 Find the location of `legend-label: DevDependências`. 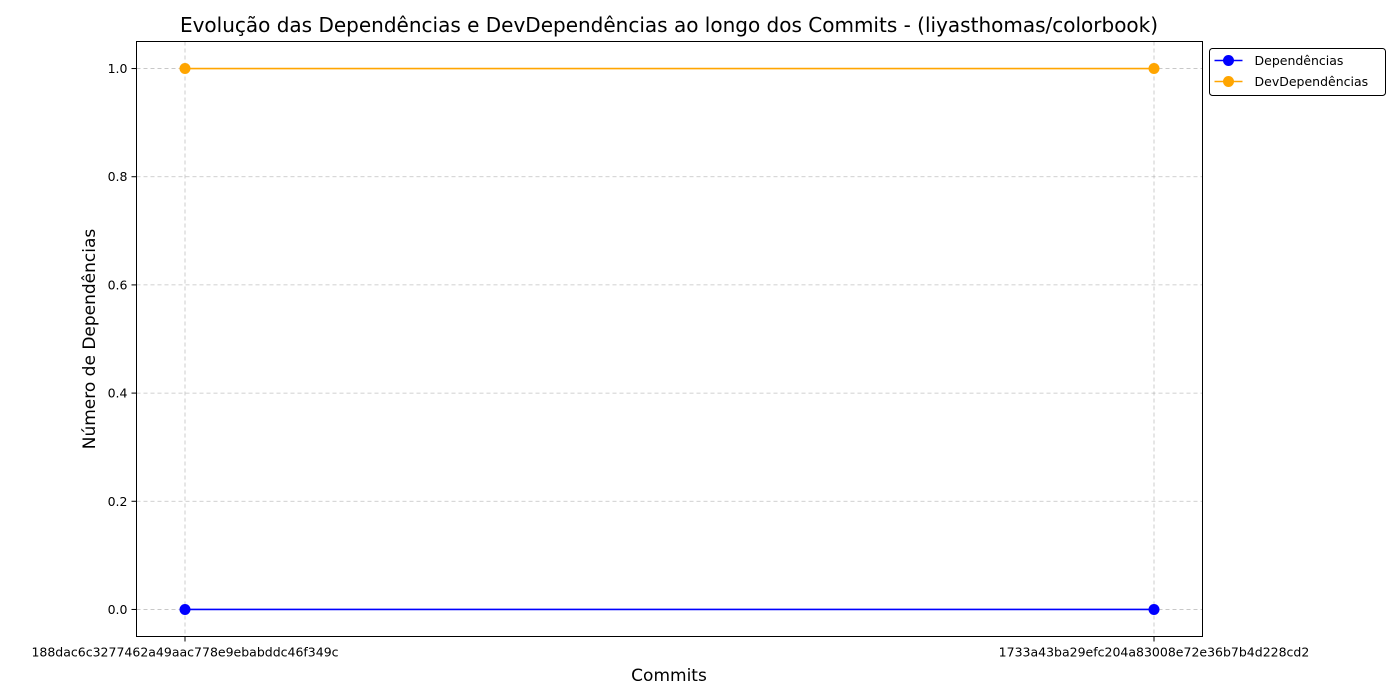

legend-label: DevDependências is located at coordinates (1312, 81).